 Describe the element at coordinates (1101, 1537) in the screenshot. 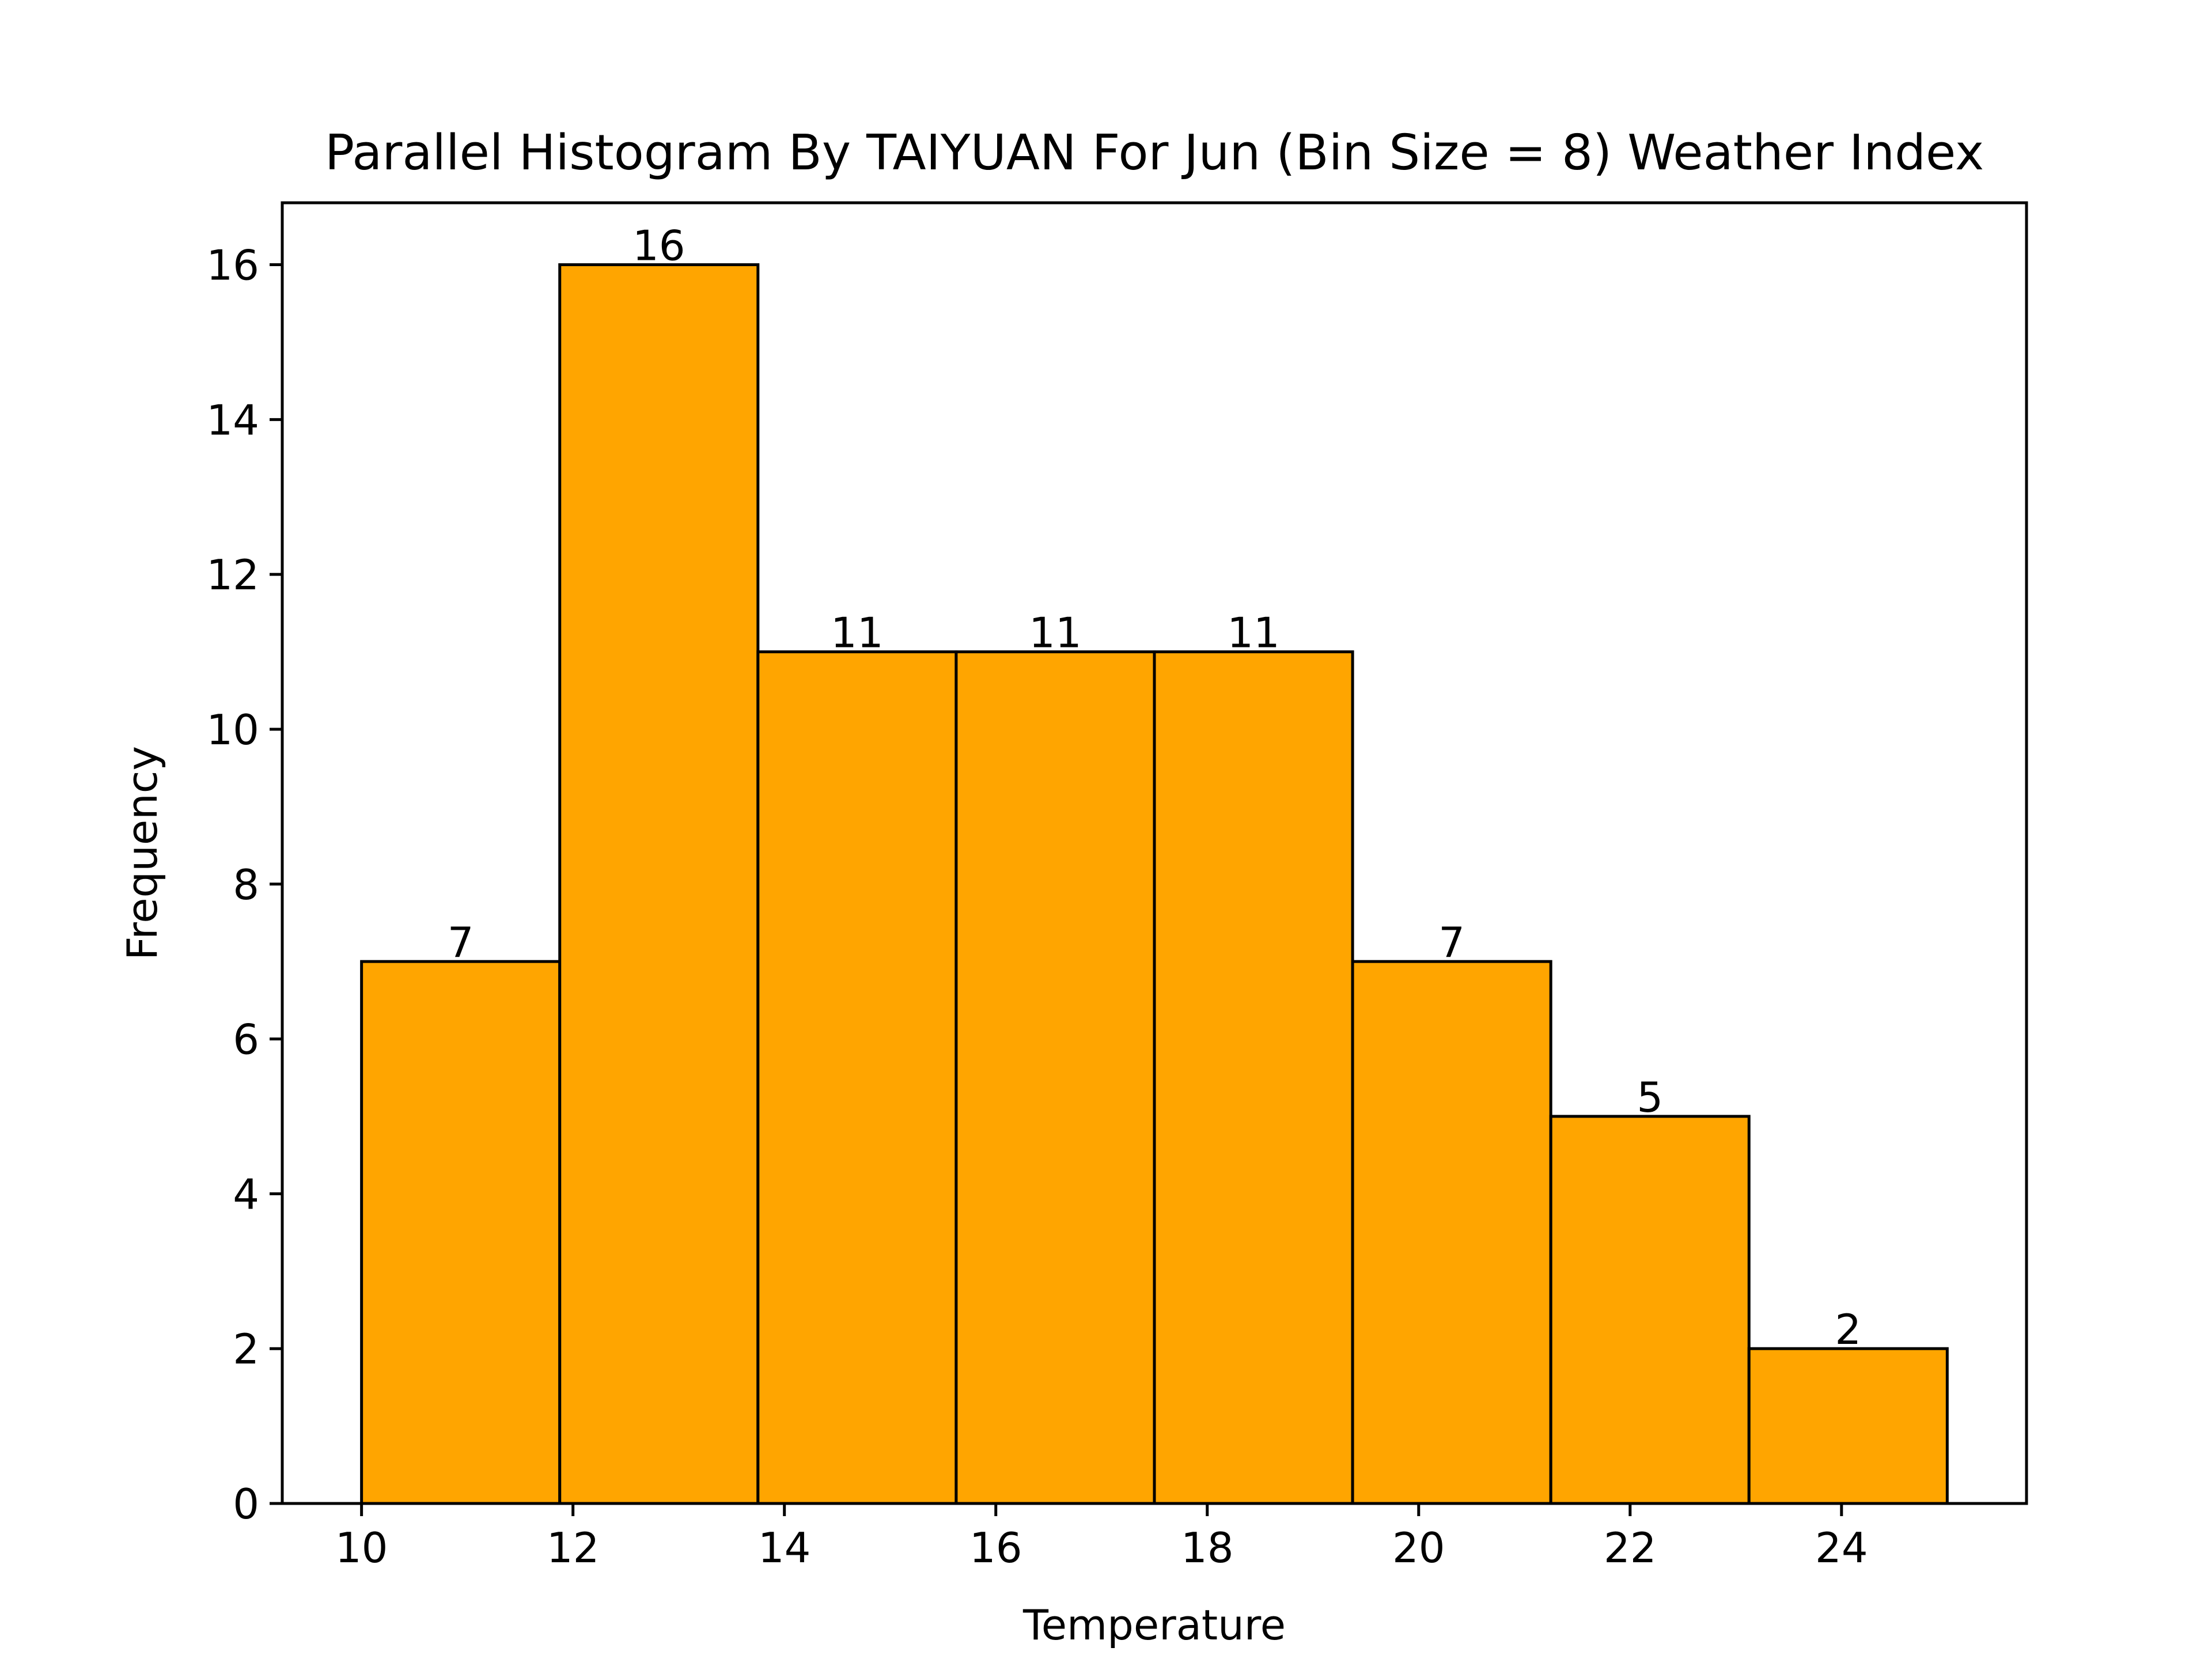

I see `x-axis-ticks: 10 12 14 16 18 20 22 24` at that location.